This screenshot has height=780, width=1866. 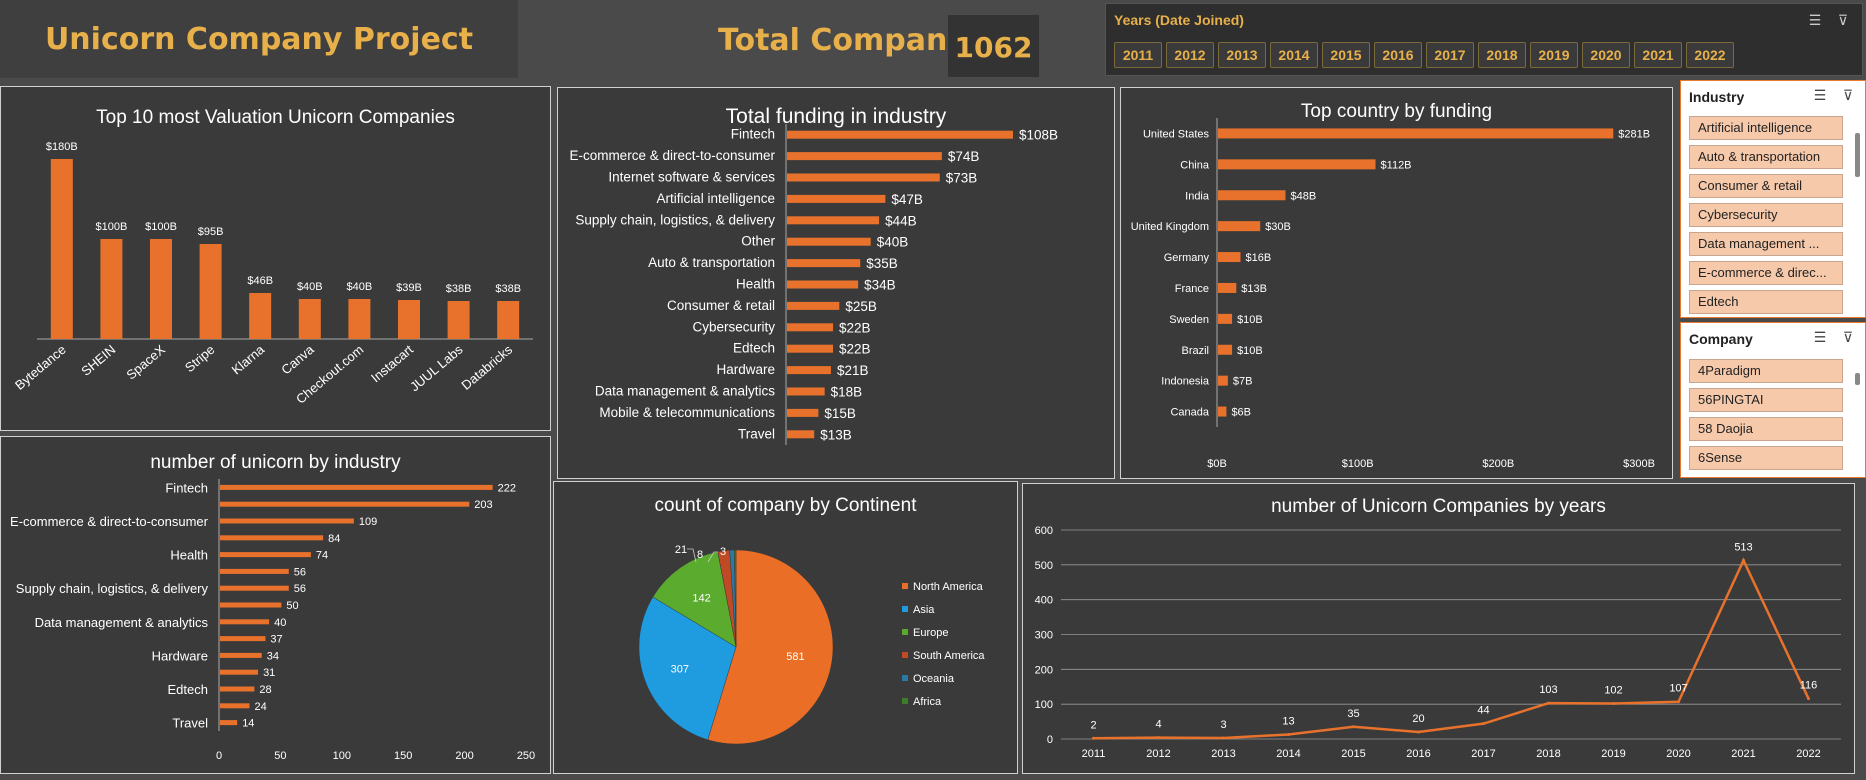 What do you see at coordinates (948, 587) in the screenshot?
I see `legend-label: North America` at bounding box center [948, 587].